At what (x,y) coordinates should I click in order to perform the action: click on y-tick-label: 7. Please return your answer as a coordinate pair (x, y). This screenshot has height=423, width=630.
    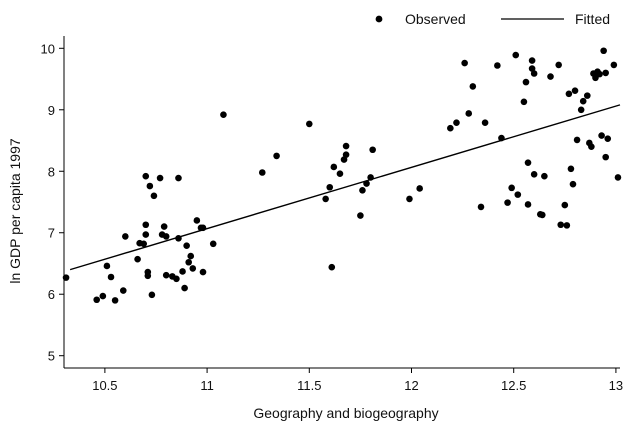
    Looking at the image, I should click on (51, 233).